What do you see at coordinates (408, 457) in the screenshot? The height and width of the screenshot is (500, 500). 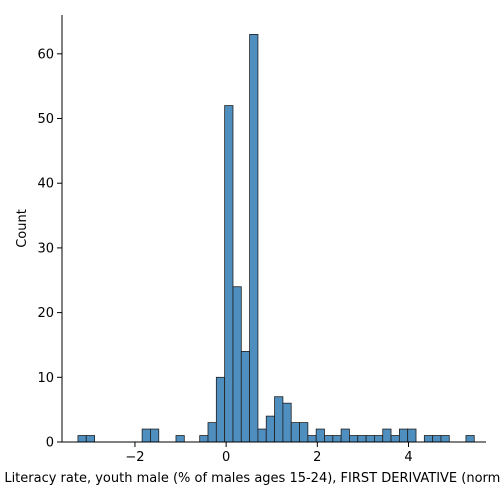 I see `x-tick-label: 4` at bounding box center [408, 457].